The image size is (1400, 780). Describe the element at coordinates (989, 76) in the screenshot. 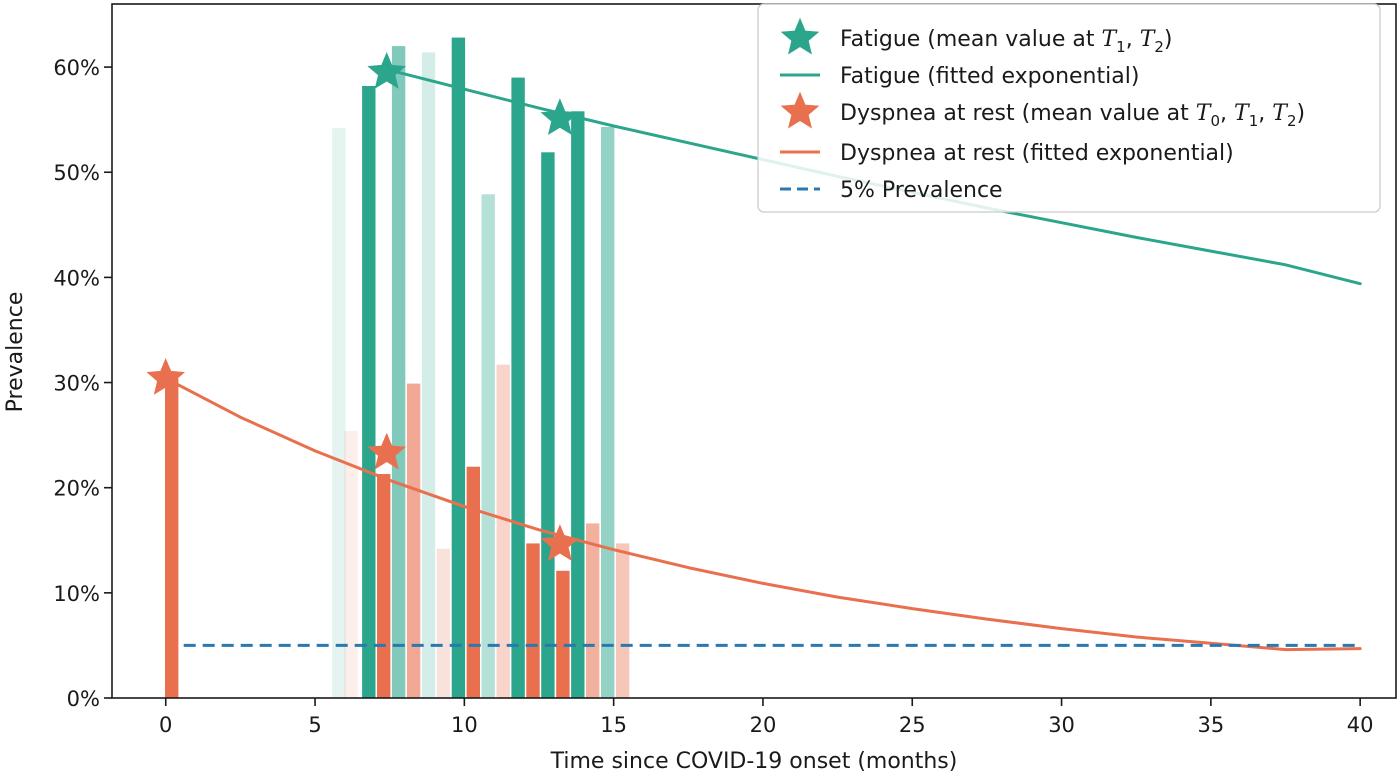

I see `legend-entry-label: Fatigue (fitted exponential)` at that location.